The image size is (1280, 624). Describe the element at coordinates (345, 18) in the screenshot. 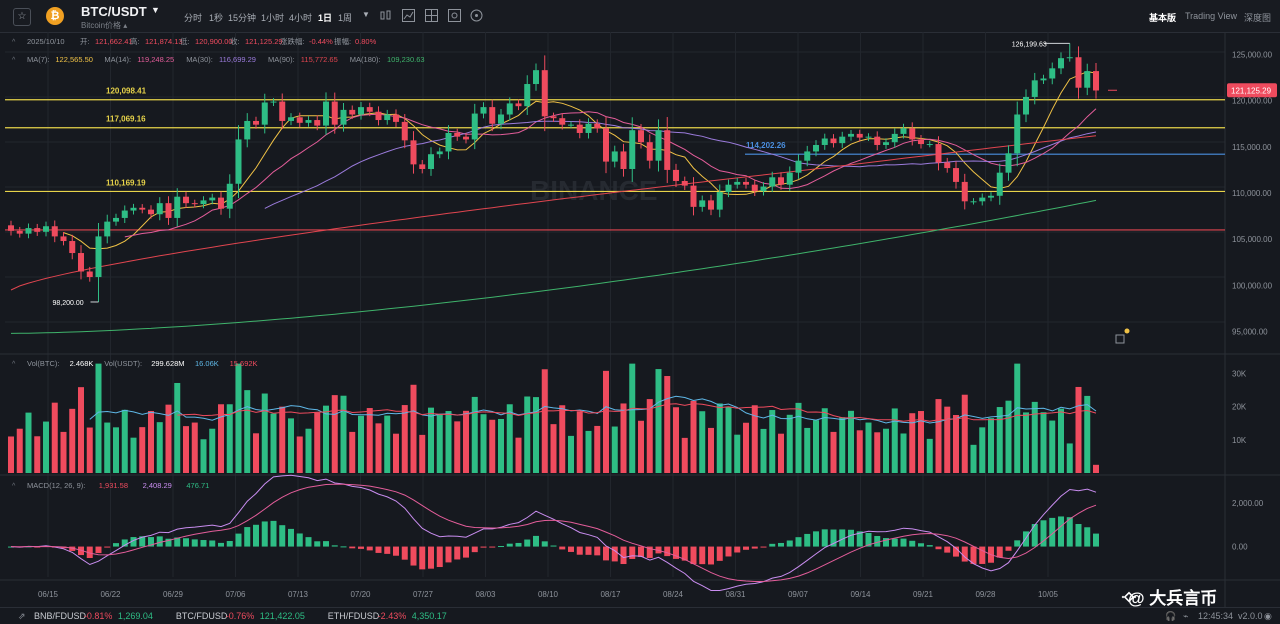

I see `timeframe-tab-6: 1周` at that location.